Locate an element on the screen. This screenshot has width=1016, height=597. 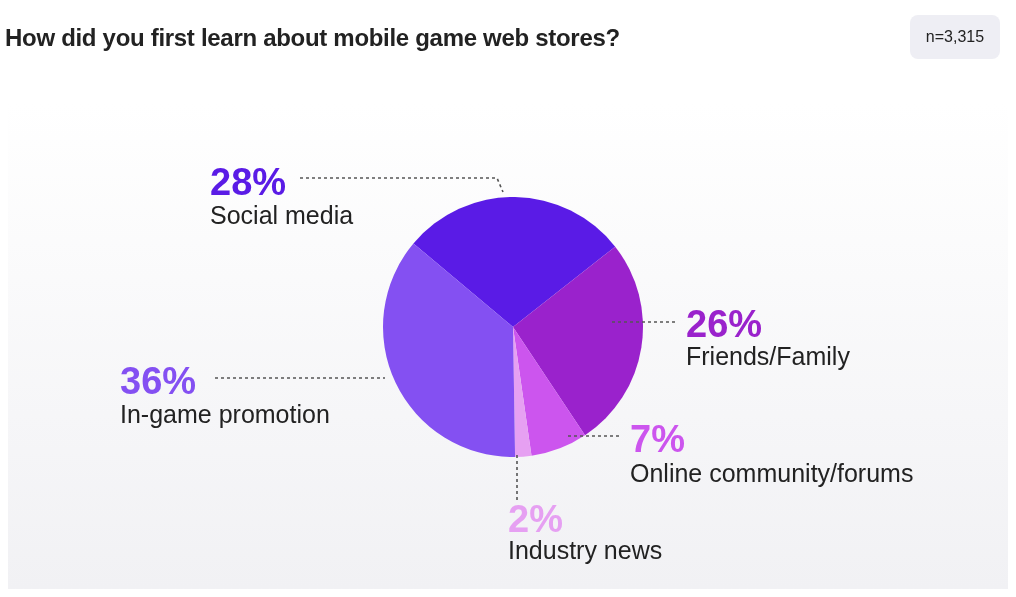
data-label: 36% is located at coordinates (158, 381).